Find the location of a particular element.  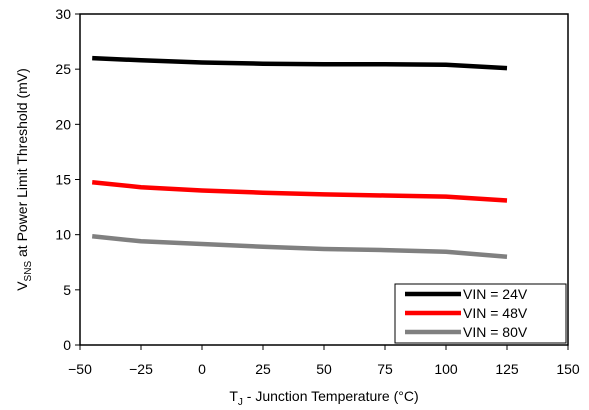

y-tick-label: 25 is located at coordinates (63, 69).